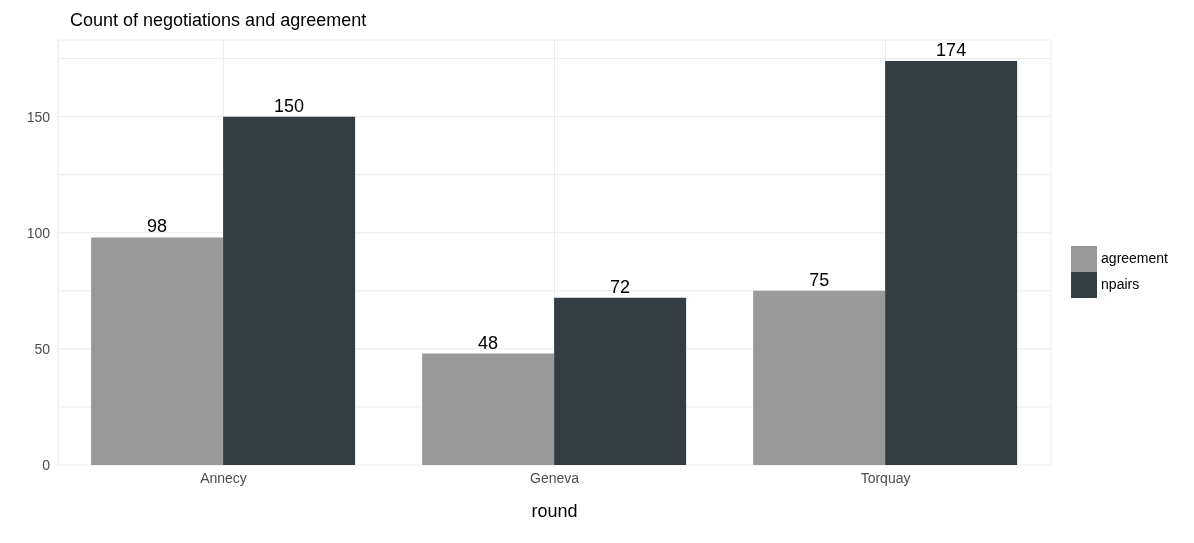  Describe the element at coordinates (38, 116) in the screenshot. I see `y-tick-label: 150` at that location.